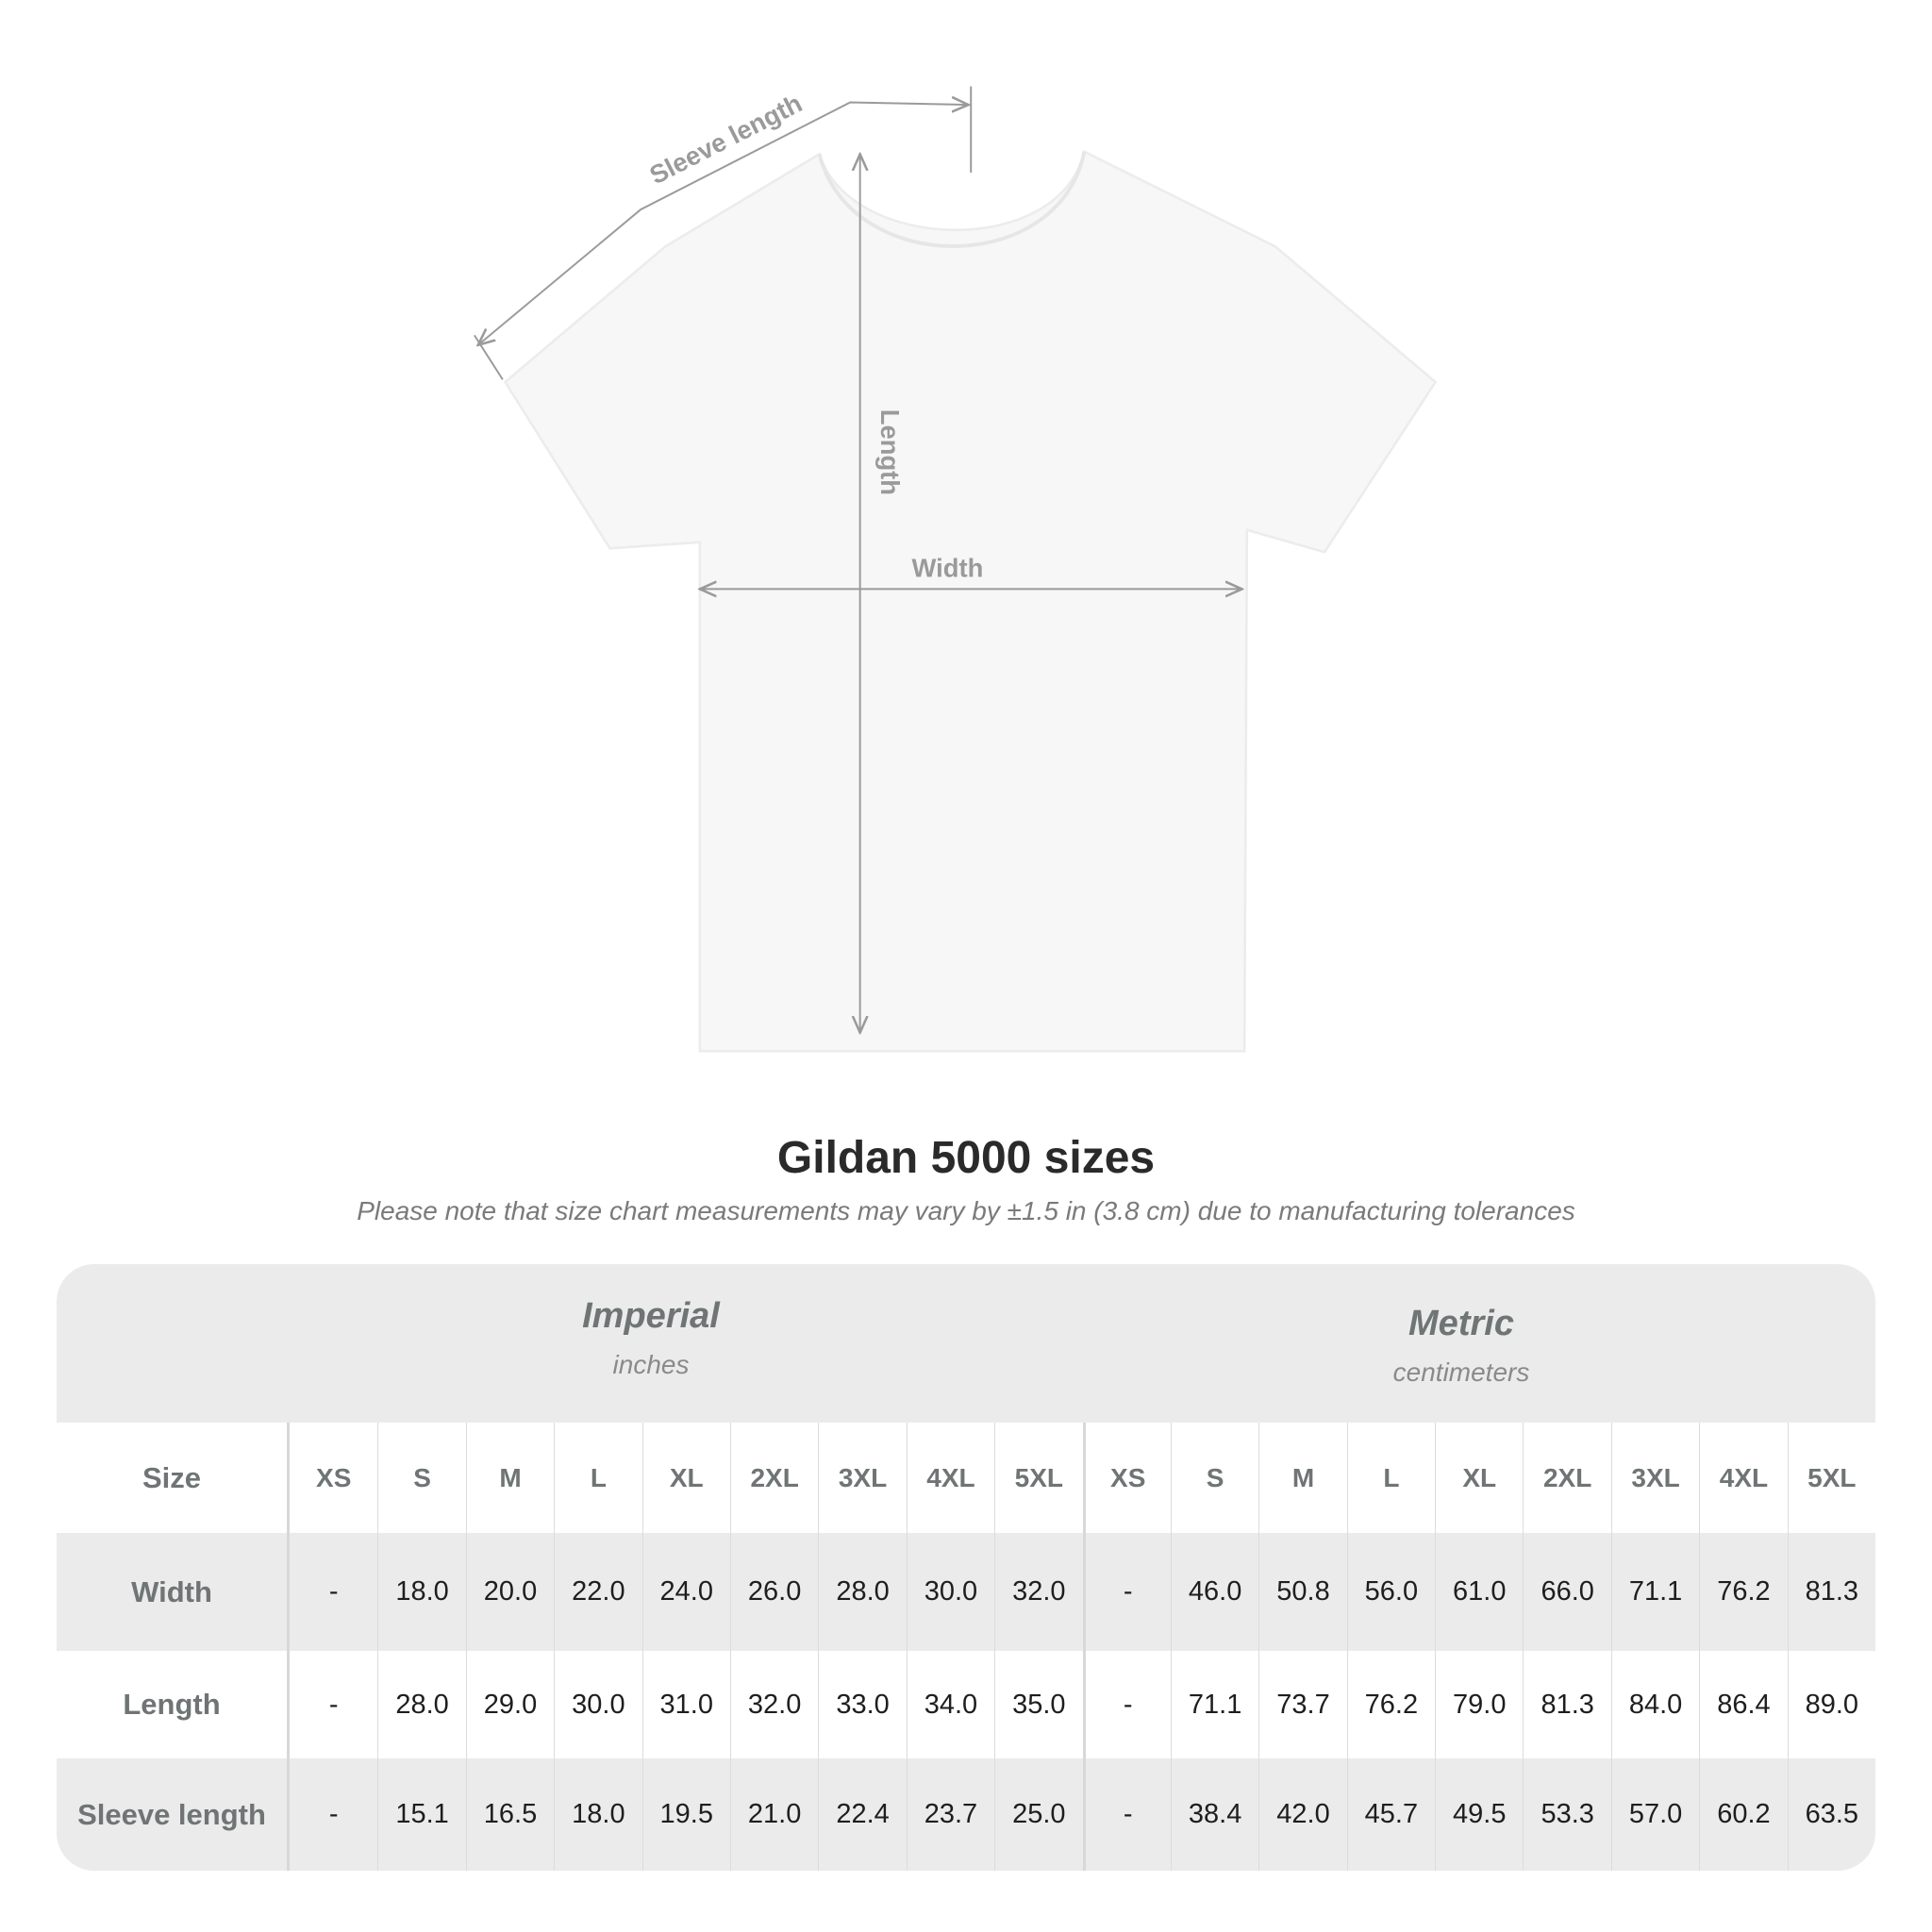  Describe the element at coordinates (1655, 1478) in the screenshot. I see `metric-size-header: 3XL` at that location.